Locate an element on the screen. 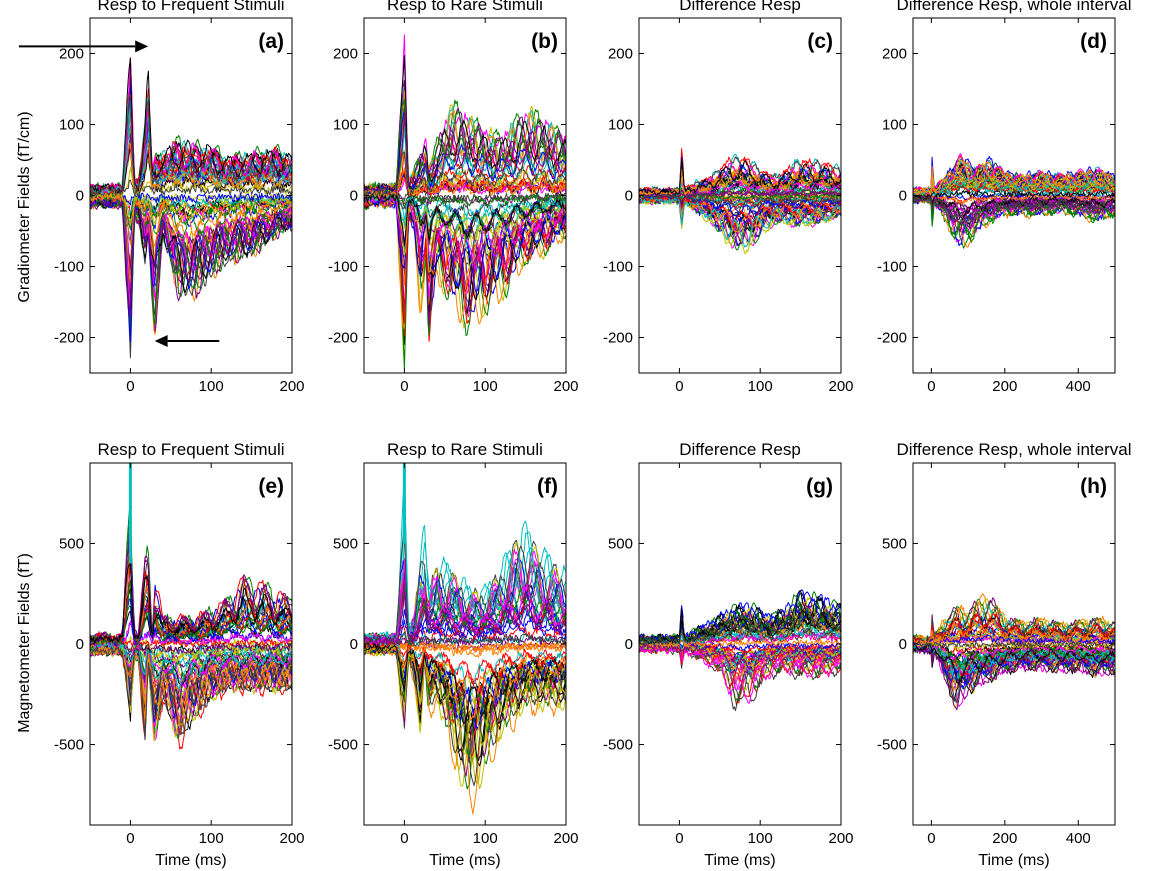  panel-c: 0 100 200 200 100 0 -100 -200 Difference Resp (c) is located at coordinates (728, 197).